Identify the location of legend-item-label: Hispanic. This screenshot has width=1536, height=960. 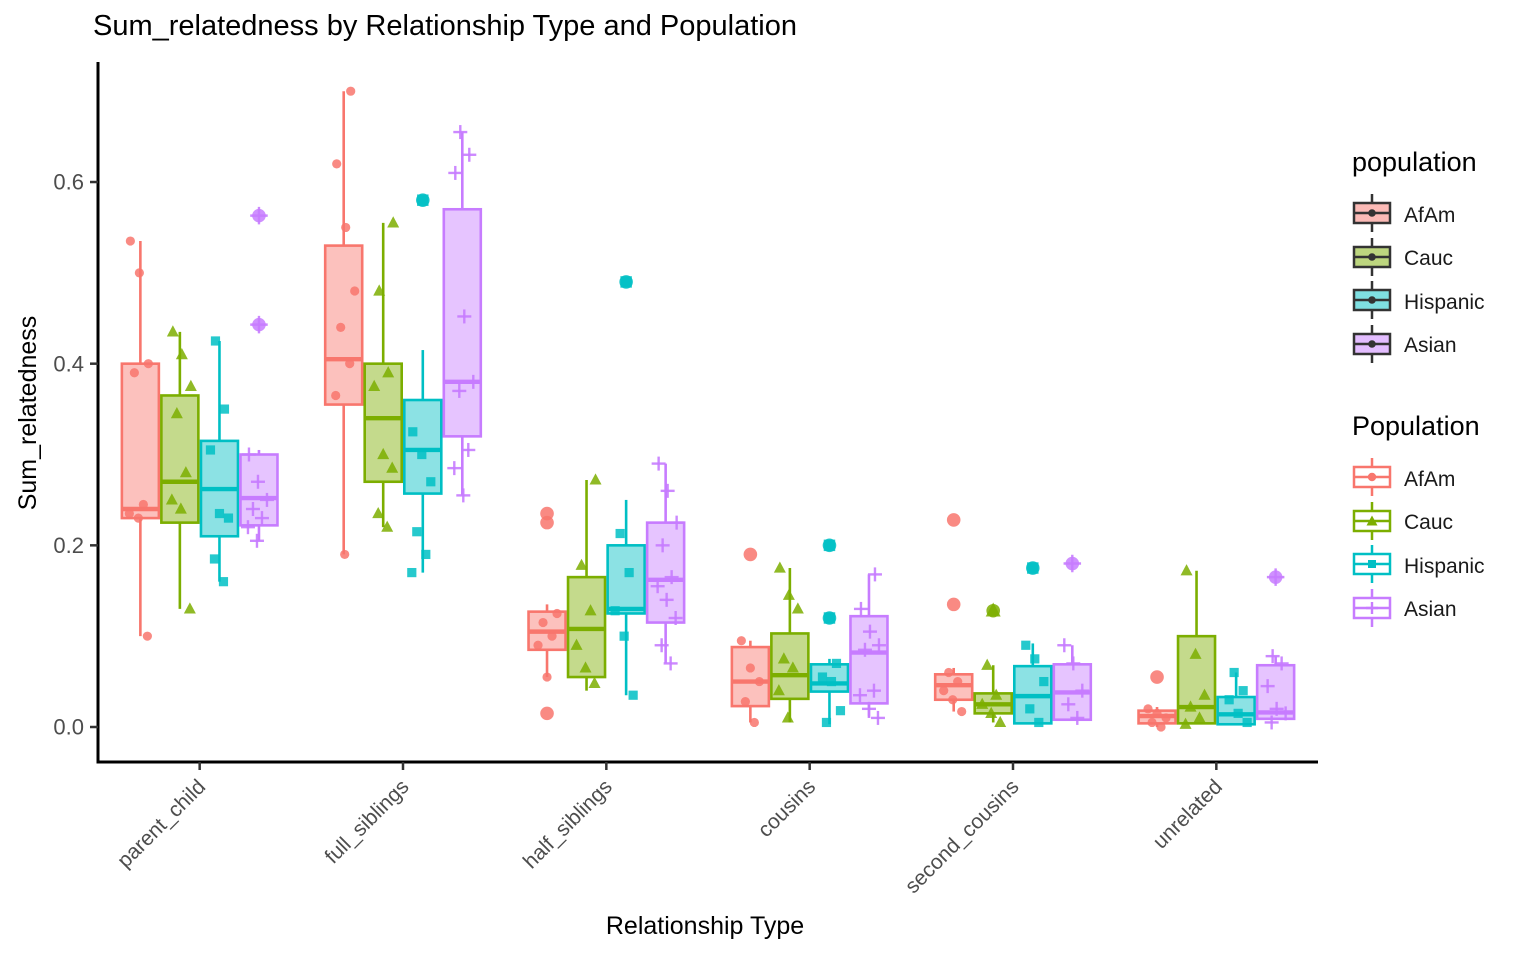
(1444, 302).